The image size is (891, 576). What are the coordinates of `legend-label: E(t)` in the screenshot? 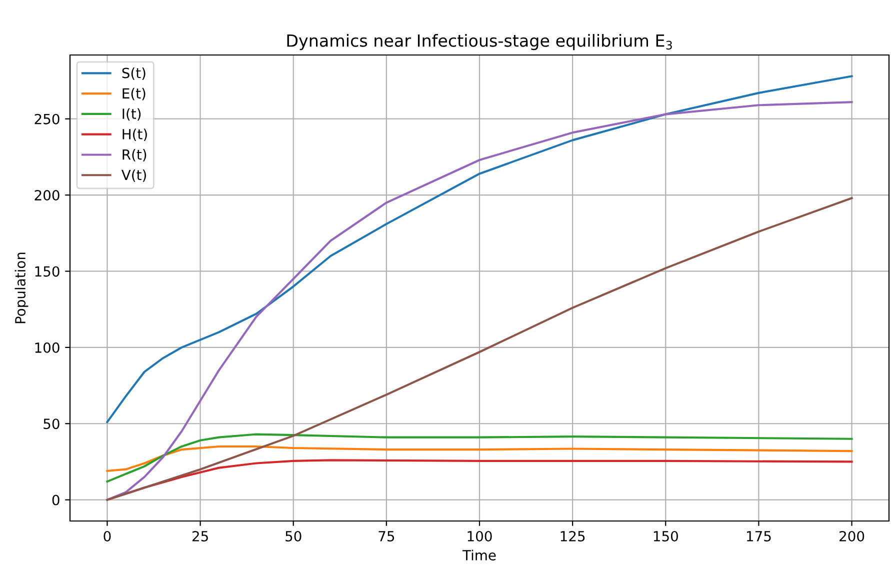 It's located at (134, 94).